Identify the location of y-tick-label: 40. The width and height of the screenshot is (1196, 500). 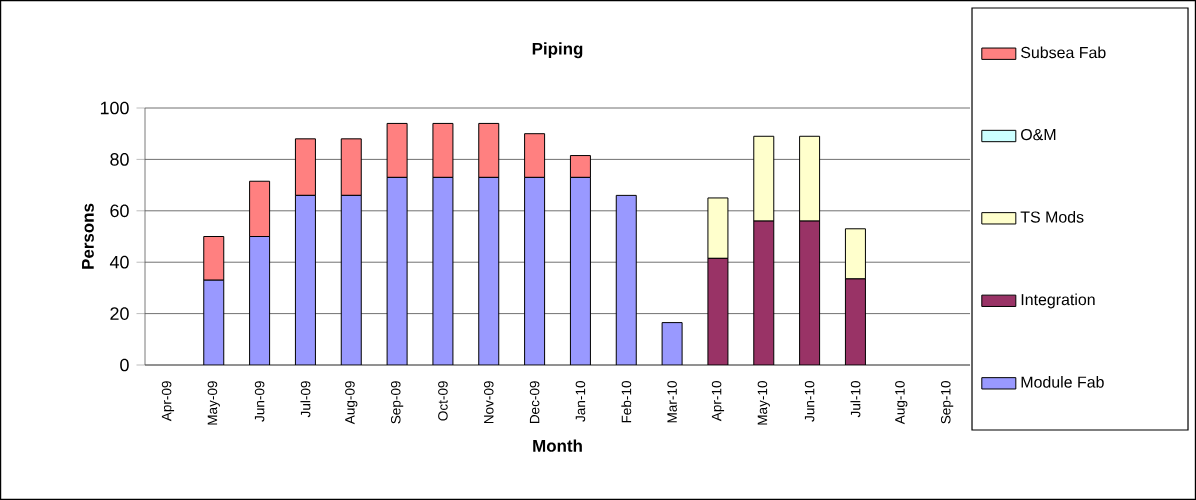
(119, 262).